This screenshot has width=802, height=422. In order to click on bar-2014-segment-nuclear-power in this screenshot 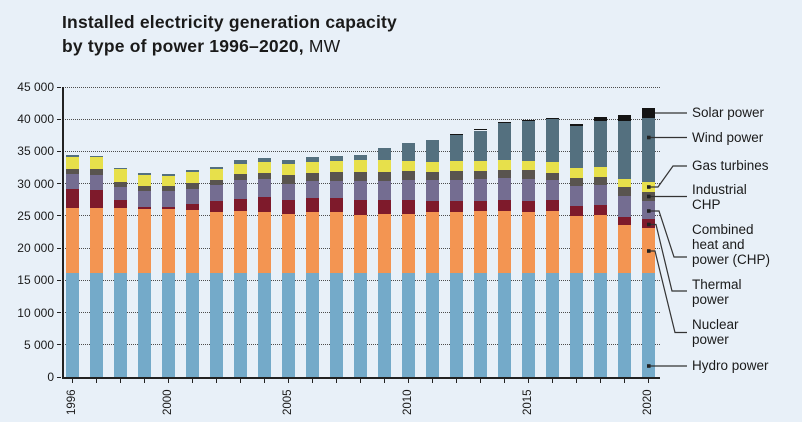, I will do `click(504, 242)`.